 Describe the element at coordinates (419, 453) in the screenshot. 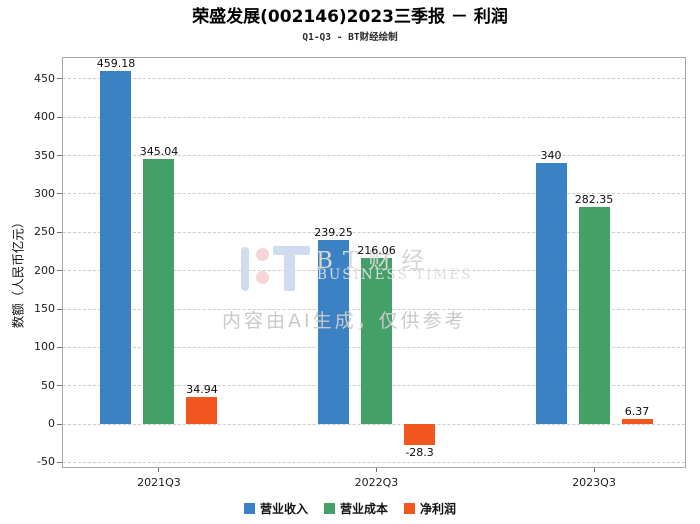

I see `bar-value-label: -28.3` at that location.